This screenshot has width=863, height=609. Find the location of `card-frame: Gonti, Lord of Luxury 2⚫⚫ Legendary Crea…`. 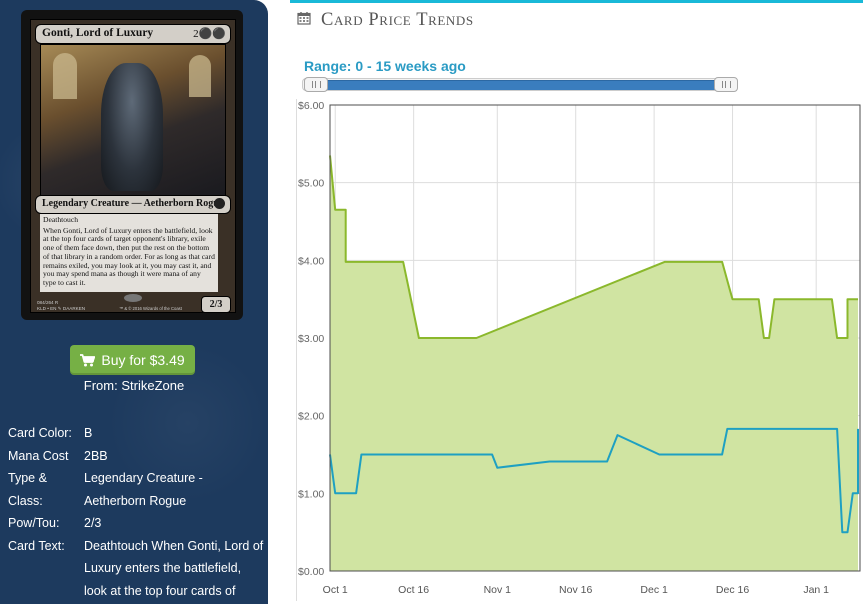

card-frame: Gonti, Lord of Luxury 2⚫⚫ Legendary Crea… is located at coordinates (133, 166).